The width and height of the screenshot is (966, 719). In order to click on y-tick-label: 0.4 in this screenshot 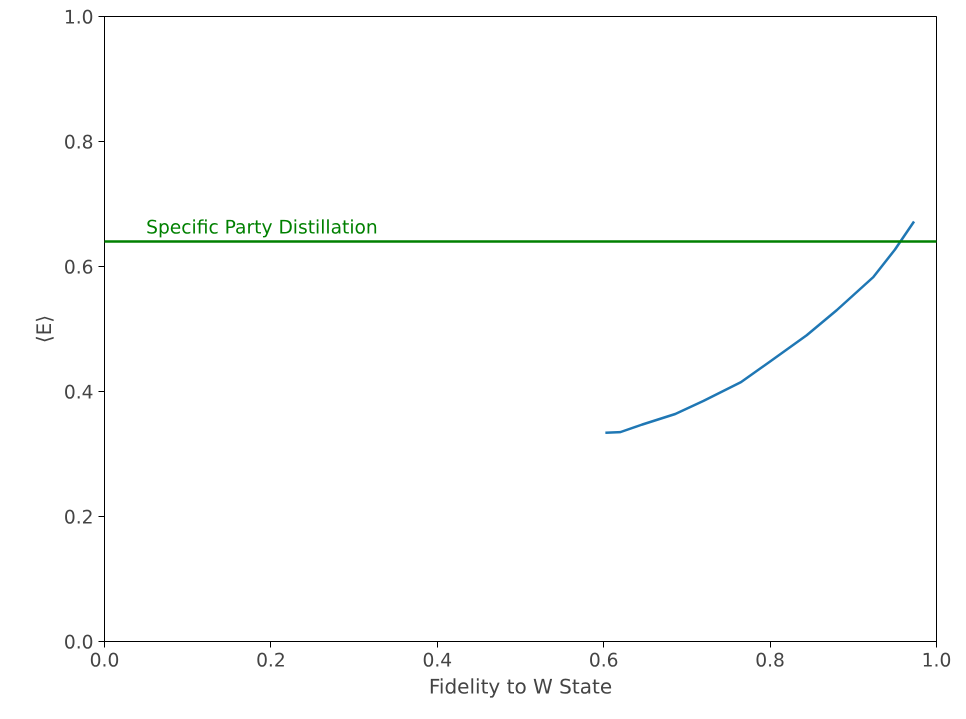, I will do `click(79, 393)`.